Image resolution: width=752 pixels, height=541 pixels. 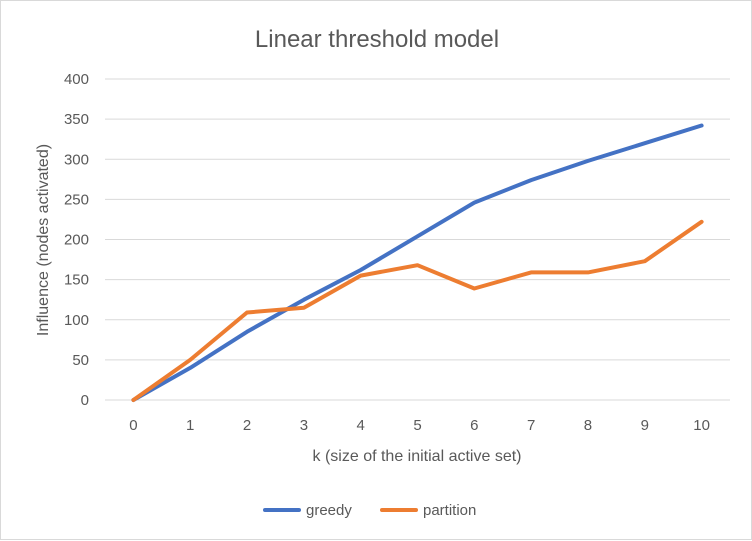 What do you see at coordinates (588, 425) in the screenshot?
I see `x-tick-label-8: 8` at bounding box center [588, 425].